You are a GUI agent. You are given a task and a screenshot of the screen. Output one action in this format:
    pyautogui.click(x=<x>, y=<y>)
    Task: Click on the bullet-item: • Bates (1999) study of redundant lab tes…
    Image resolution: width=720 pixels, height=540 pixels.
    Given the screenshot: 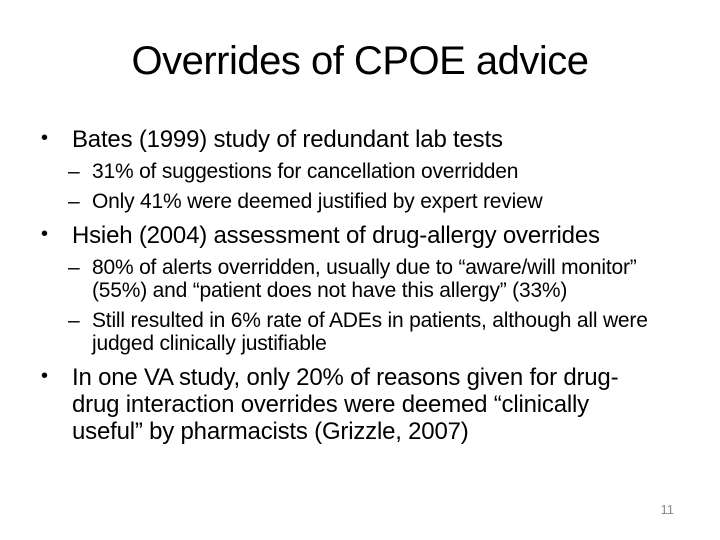 What is the action you would take?
    pyautogui.click(x=350, y=139)
    